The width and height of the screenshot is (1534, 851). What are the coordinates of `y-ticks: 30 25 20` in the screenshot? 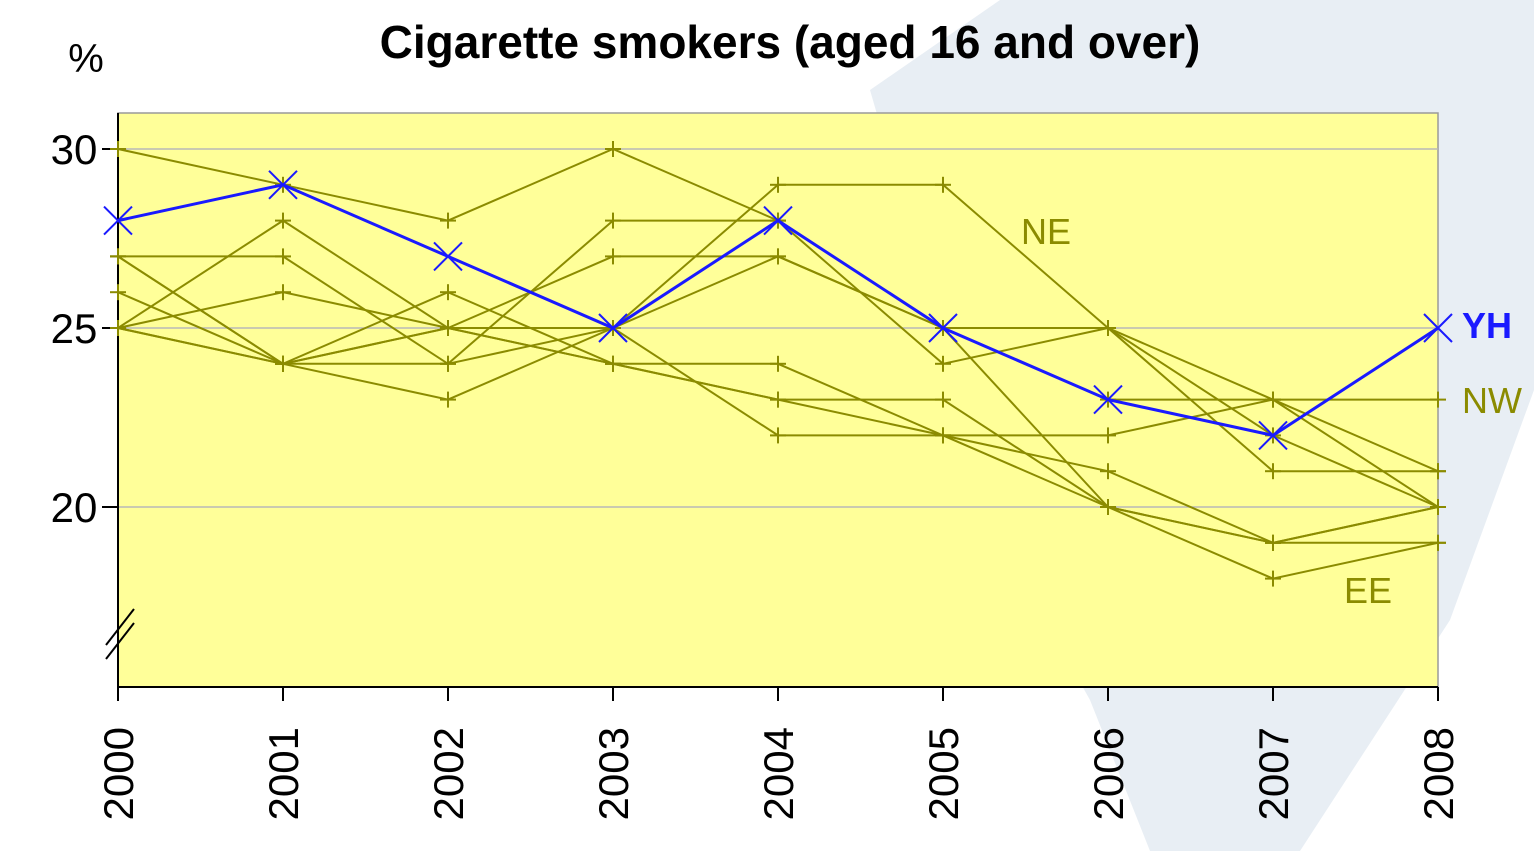 It's located at (84, 328).